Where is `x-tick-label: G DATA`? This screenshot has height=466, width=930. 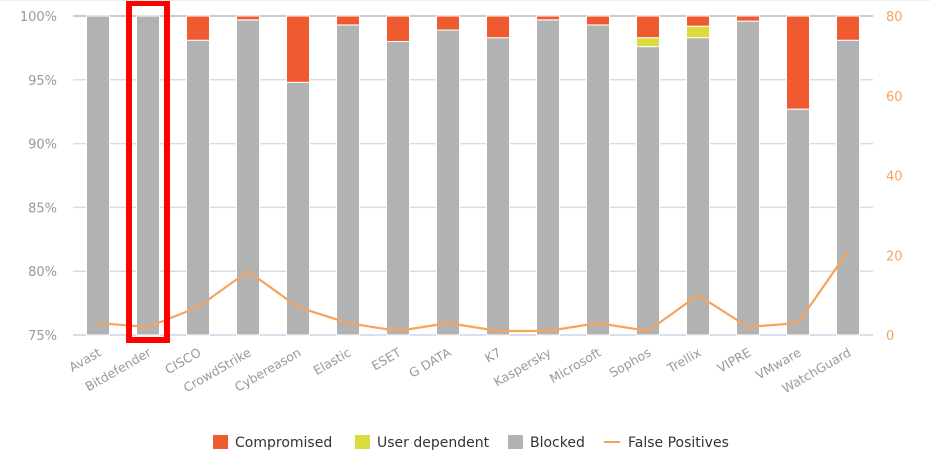 x-tick-label: G DATA is located at coordinates (430, 362).